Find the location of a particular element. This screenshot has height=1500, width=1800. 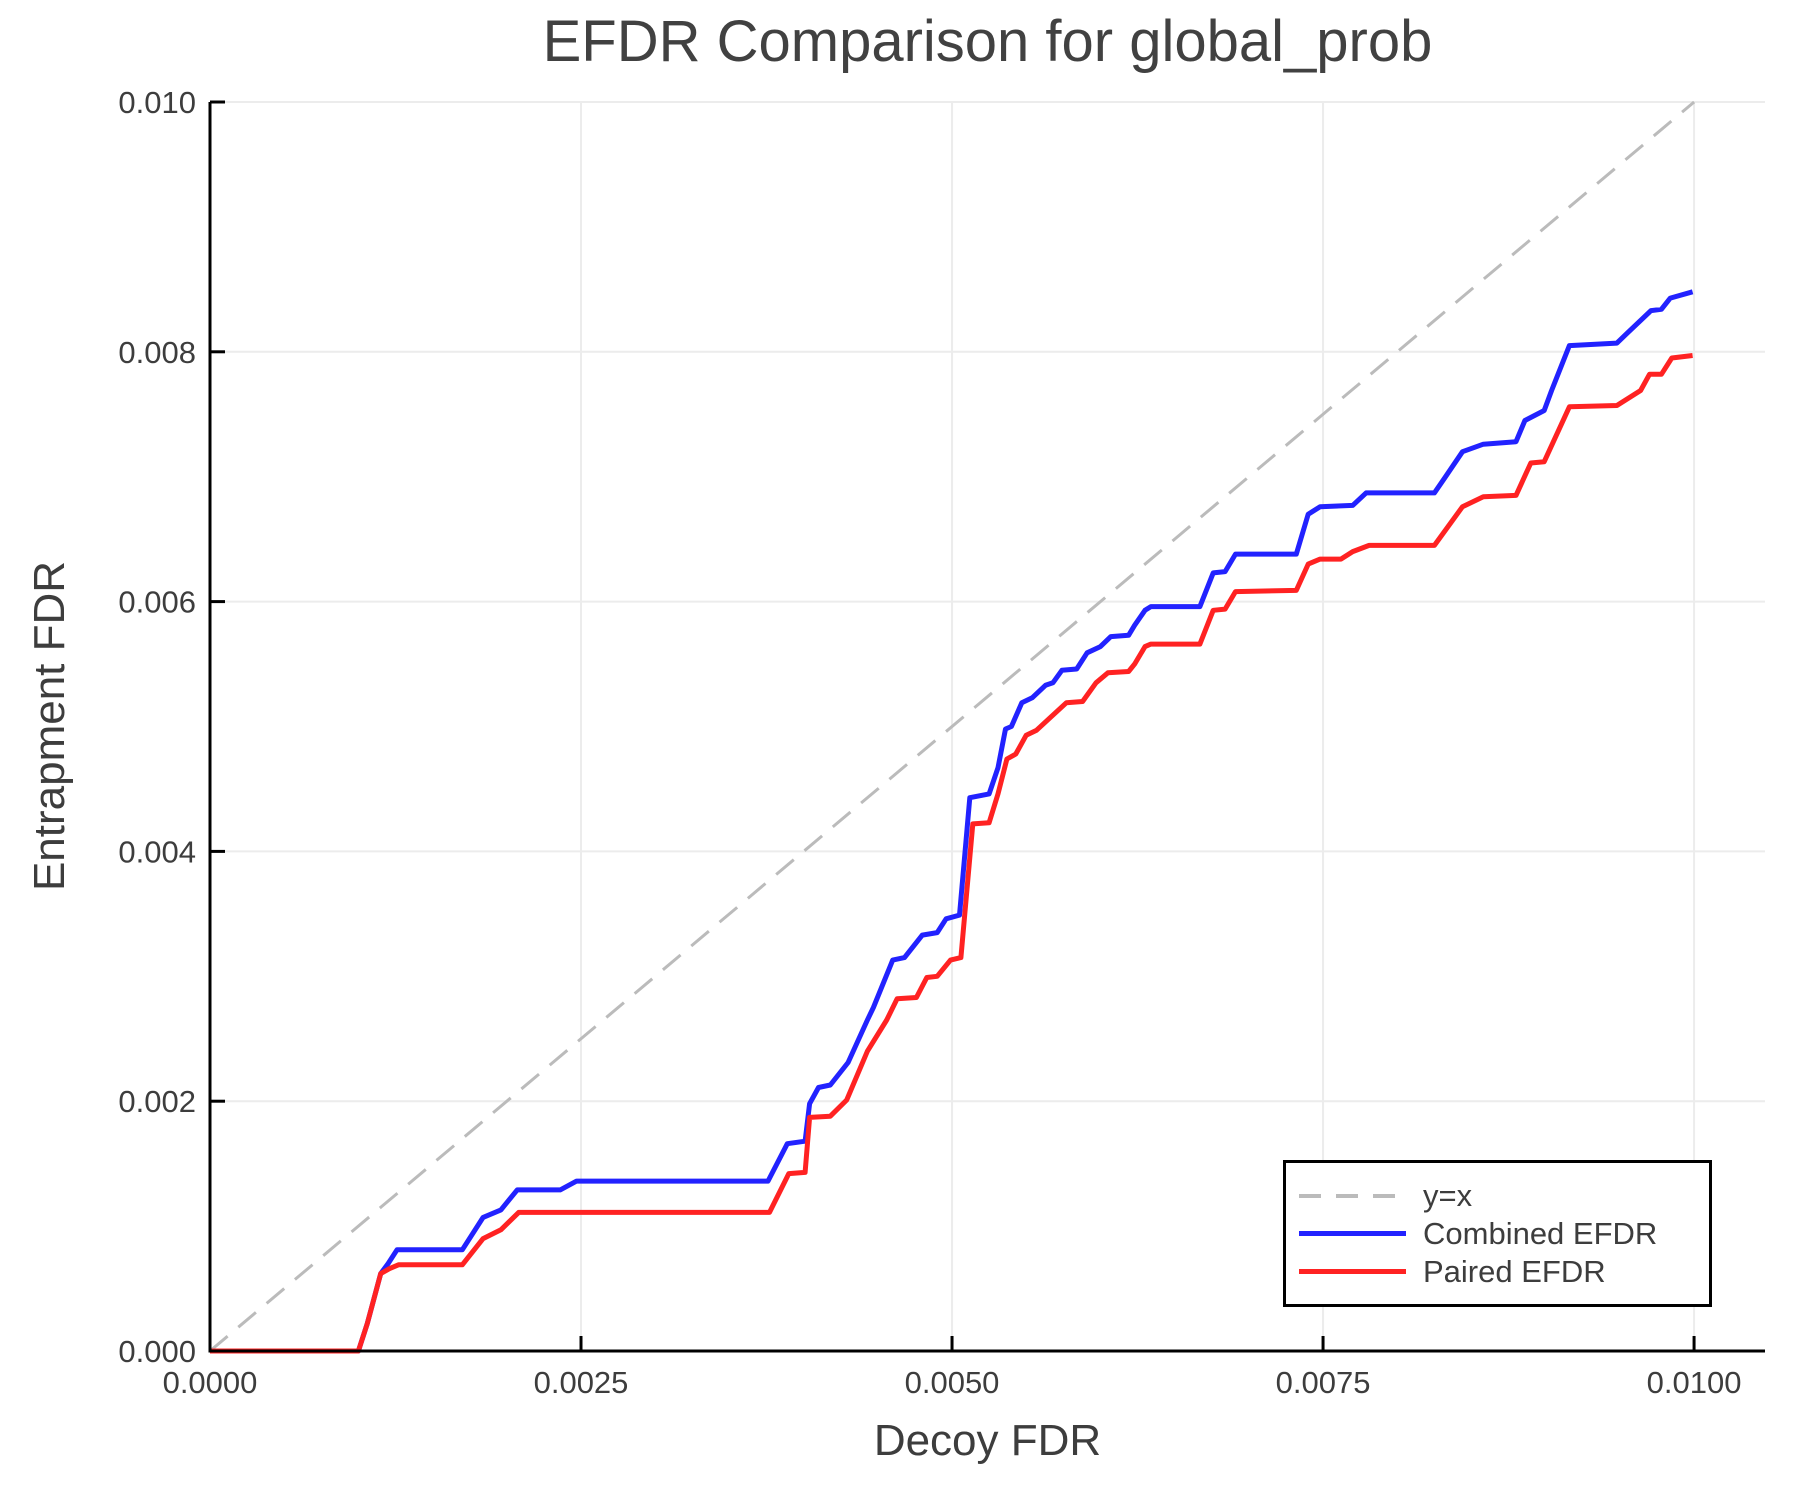

x-tick-label: 0.0000 is located at coordinates (210, 1382).